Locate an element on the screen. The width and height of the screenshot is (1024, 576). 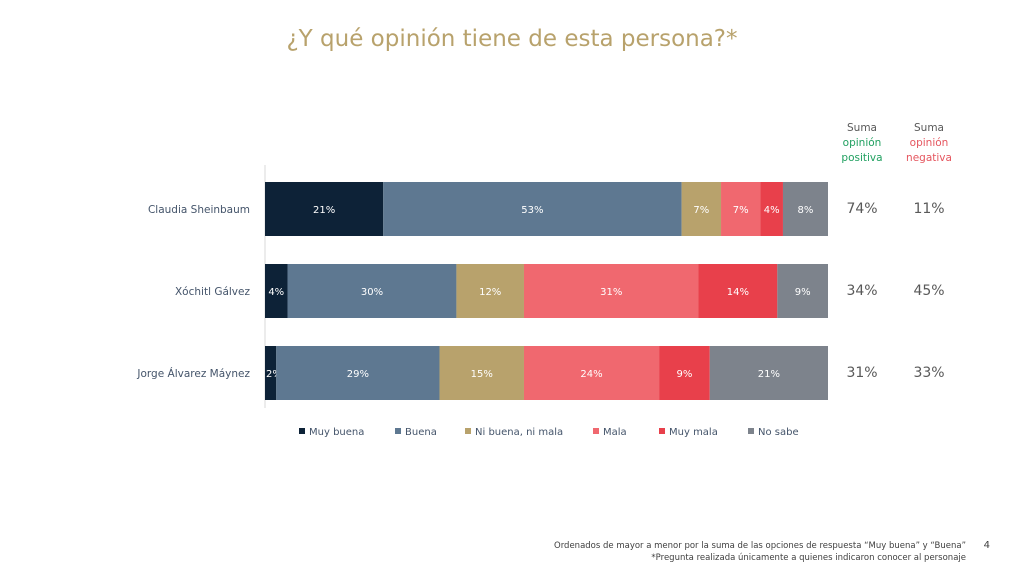
sum-positive-header-line1: Suma is located at coordinates (862, 128).